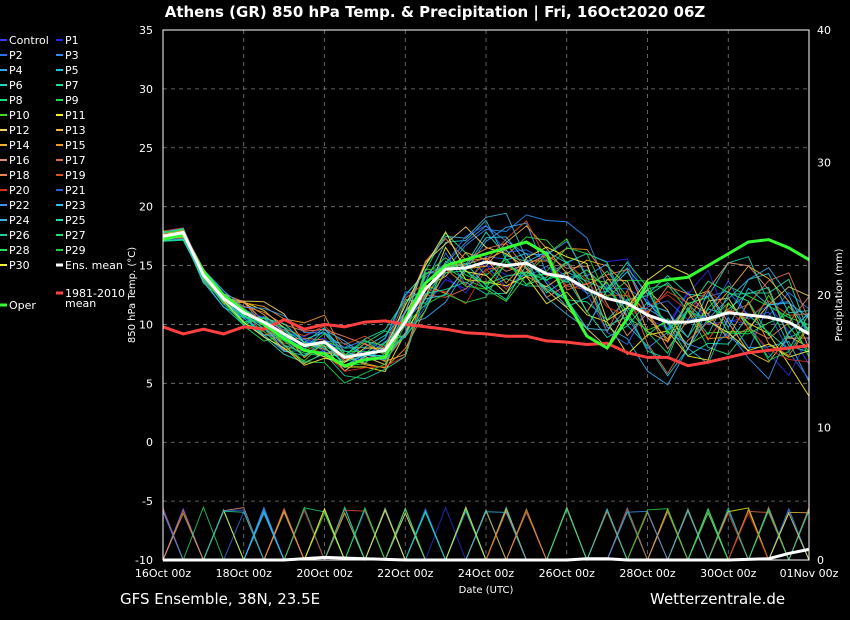 This screenshot has height=620, width=850. Describe the element at coordinates (147, 501) in the screenshot. I see `y-tick-label: -5` at that location.